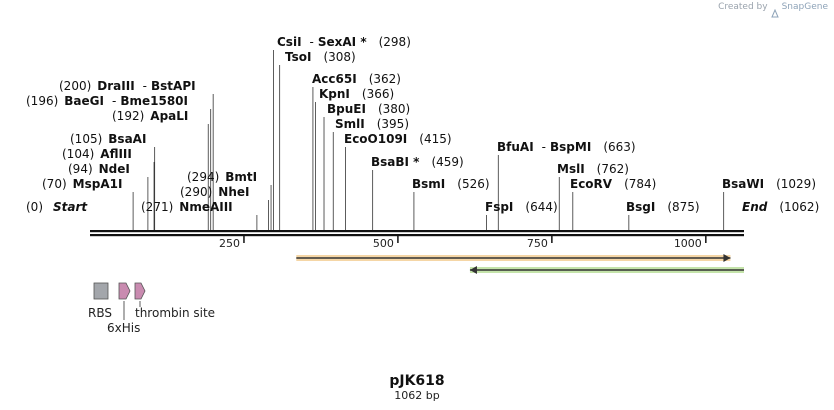 The image size is (834, 410). I want to click on site-bsaai: (105) BsaAI, so click(108, 139).